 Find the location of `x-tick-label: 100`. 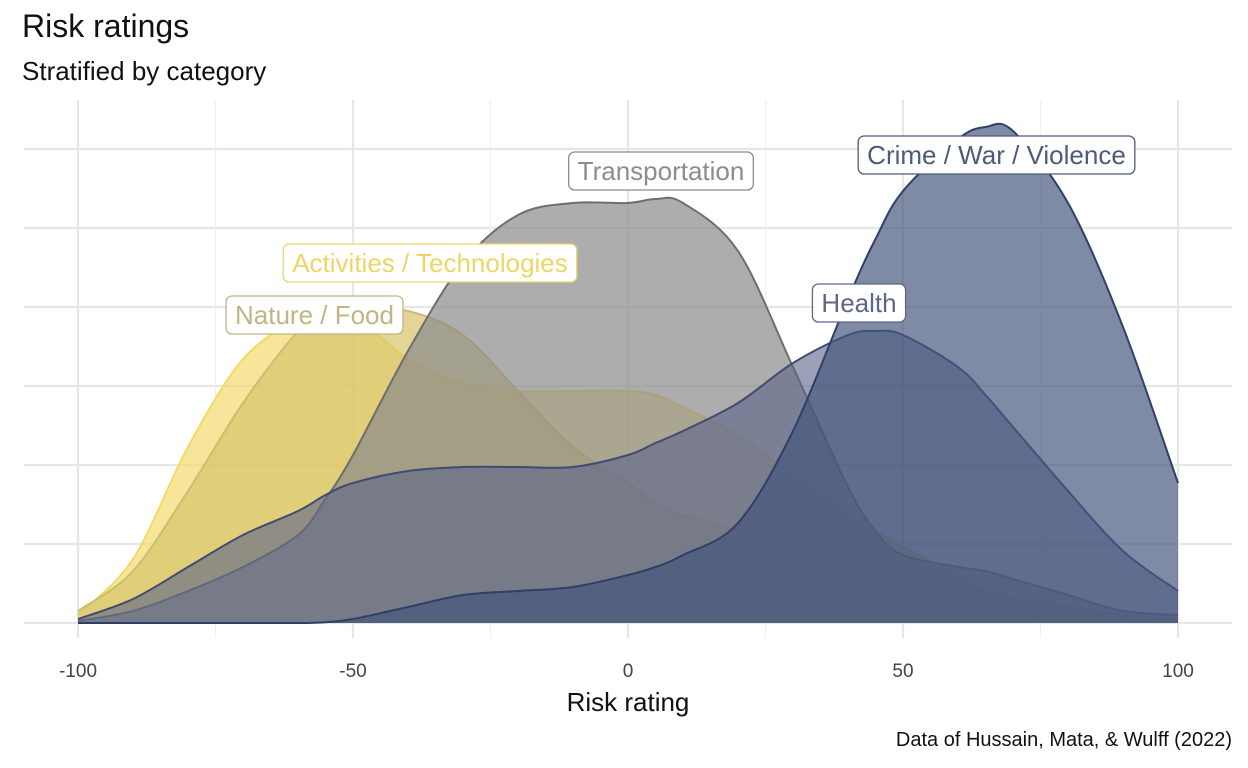

x-tick-label: 100 is located at coordinates (1178, 671).